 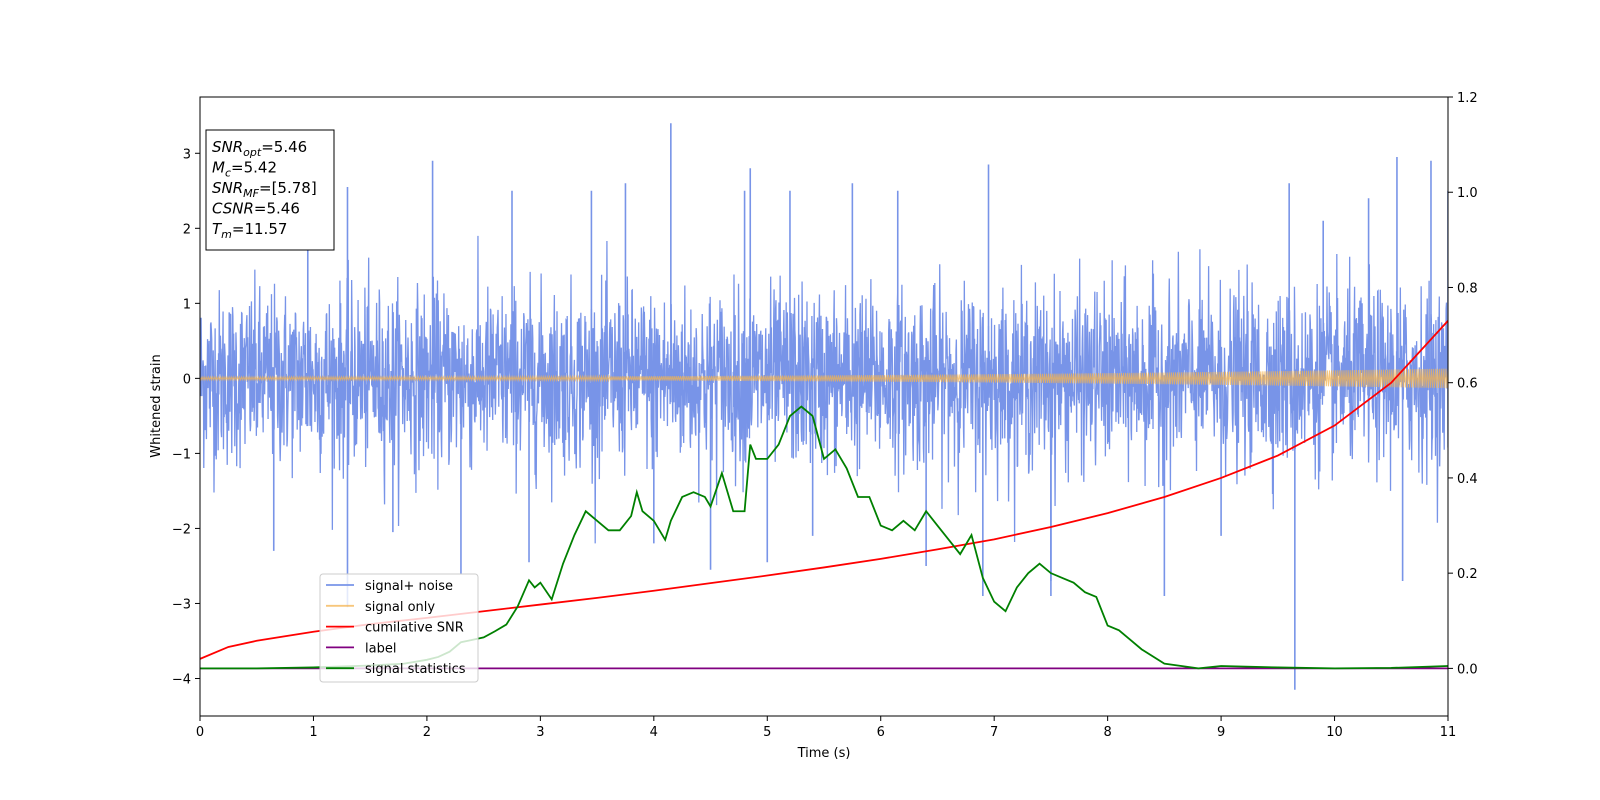 I want to click on legend-frame, so click(x=399, y=628).